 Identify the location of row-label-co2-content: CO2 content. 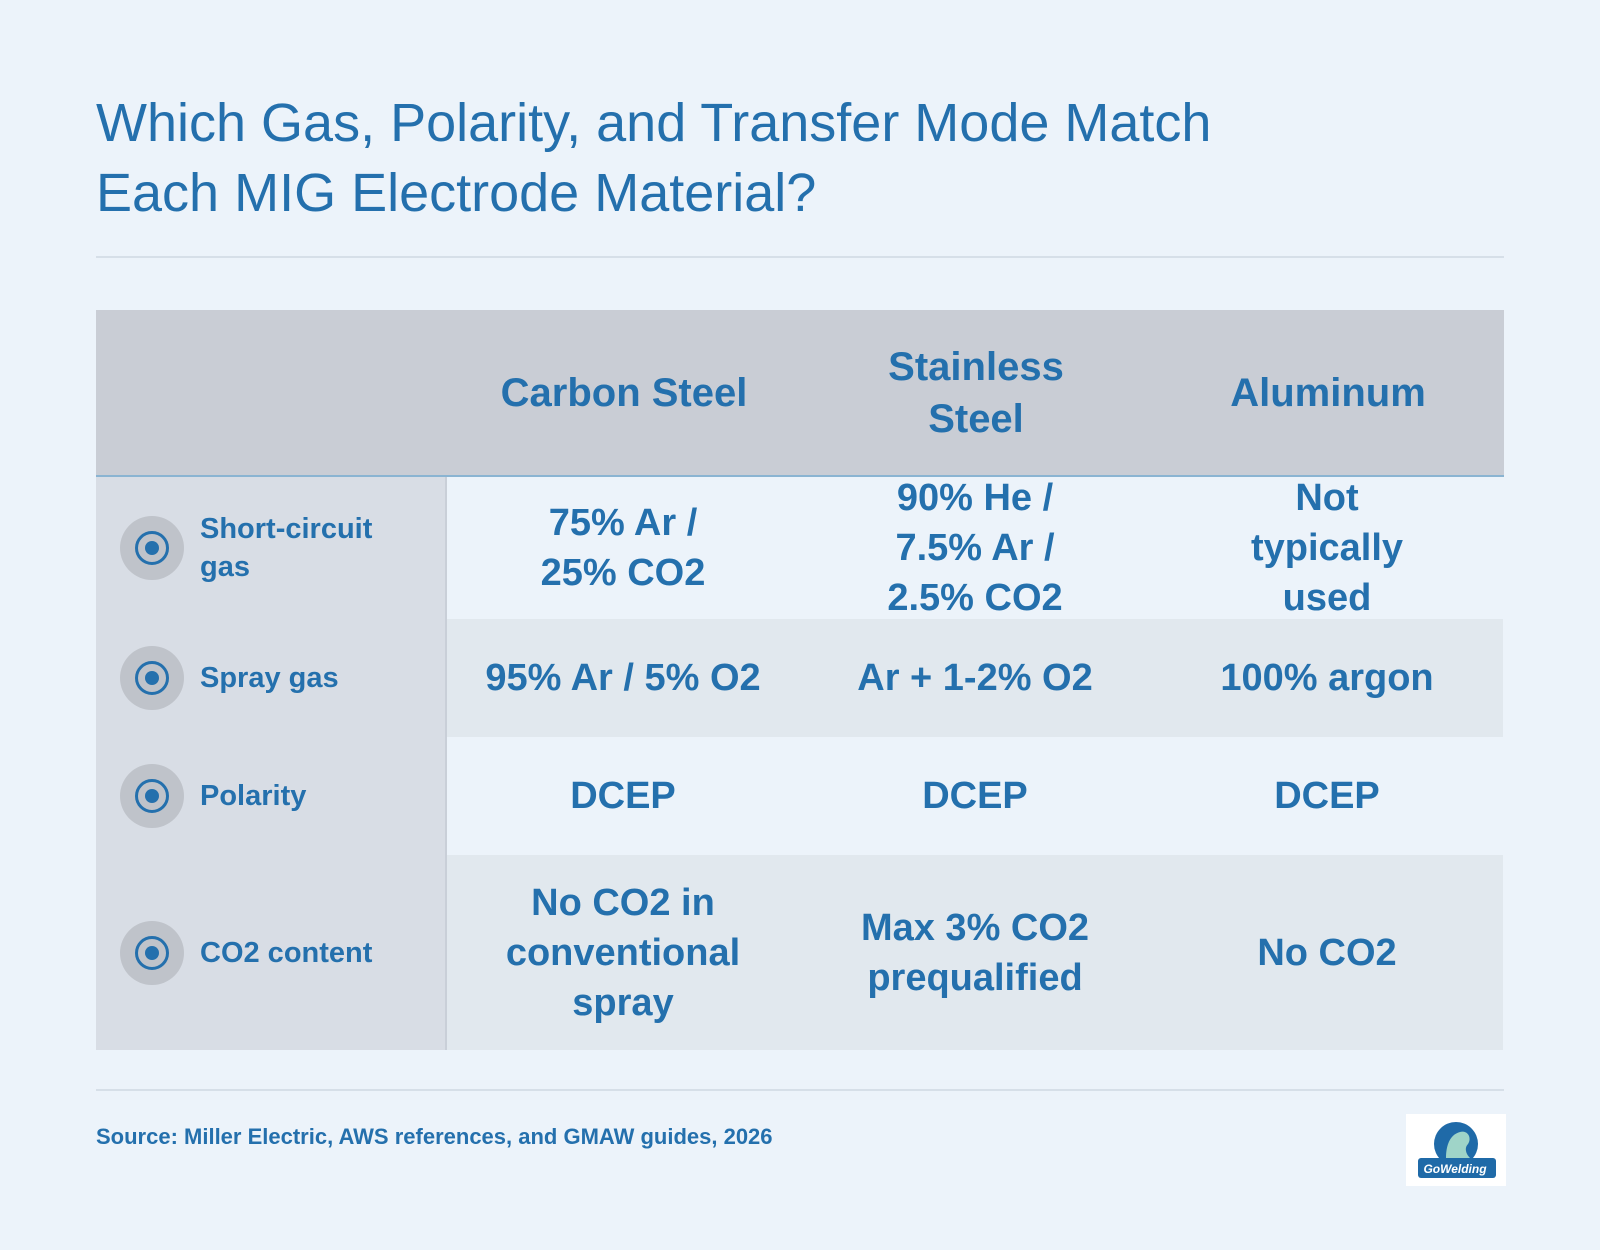
(286, 952).